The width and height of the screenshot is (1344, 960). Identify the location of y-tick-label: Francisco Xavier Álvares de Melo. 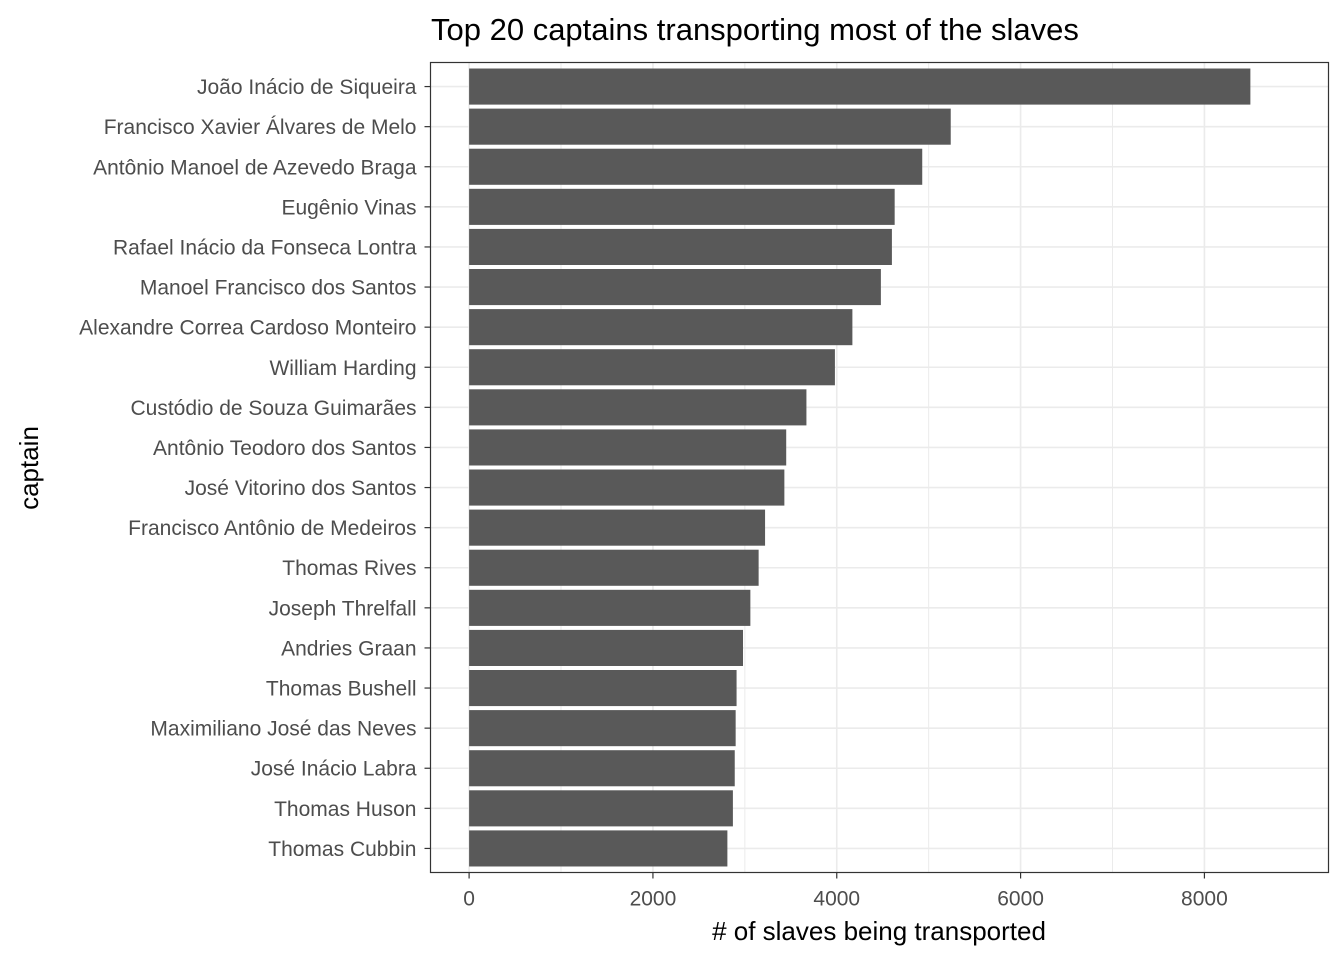
(260, 127).